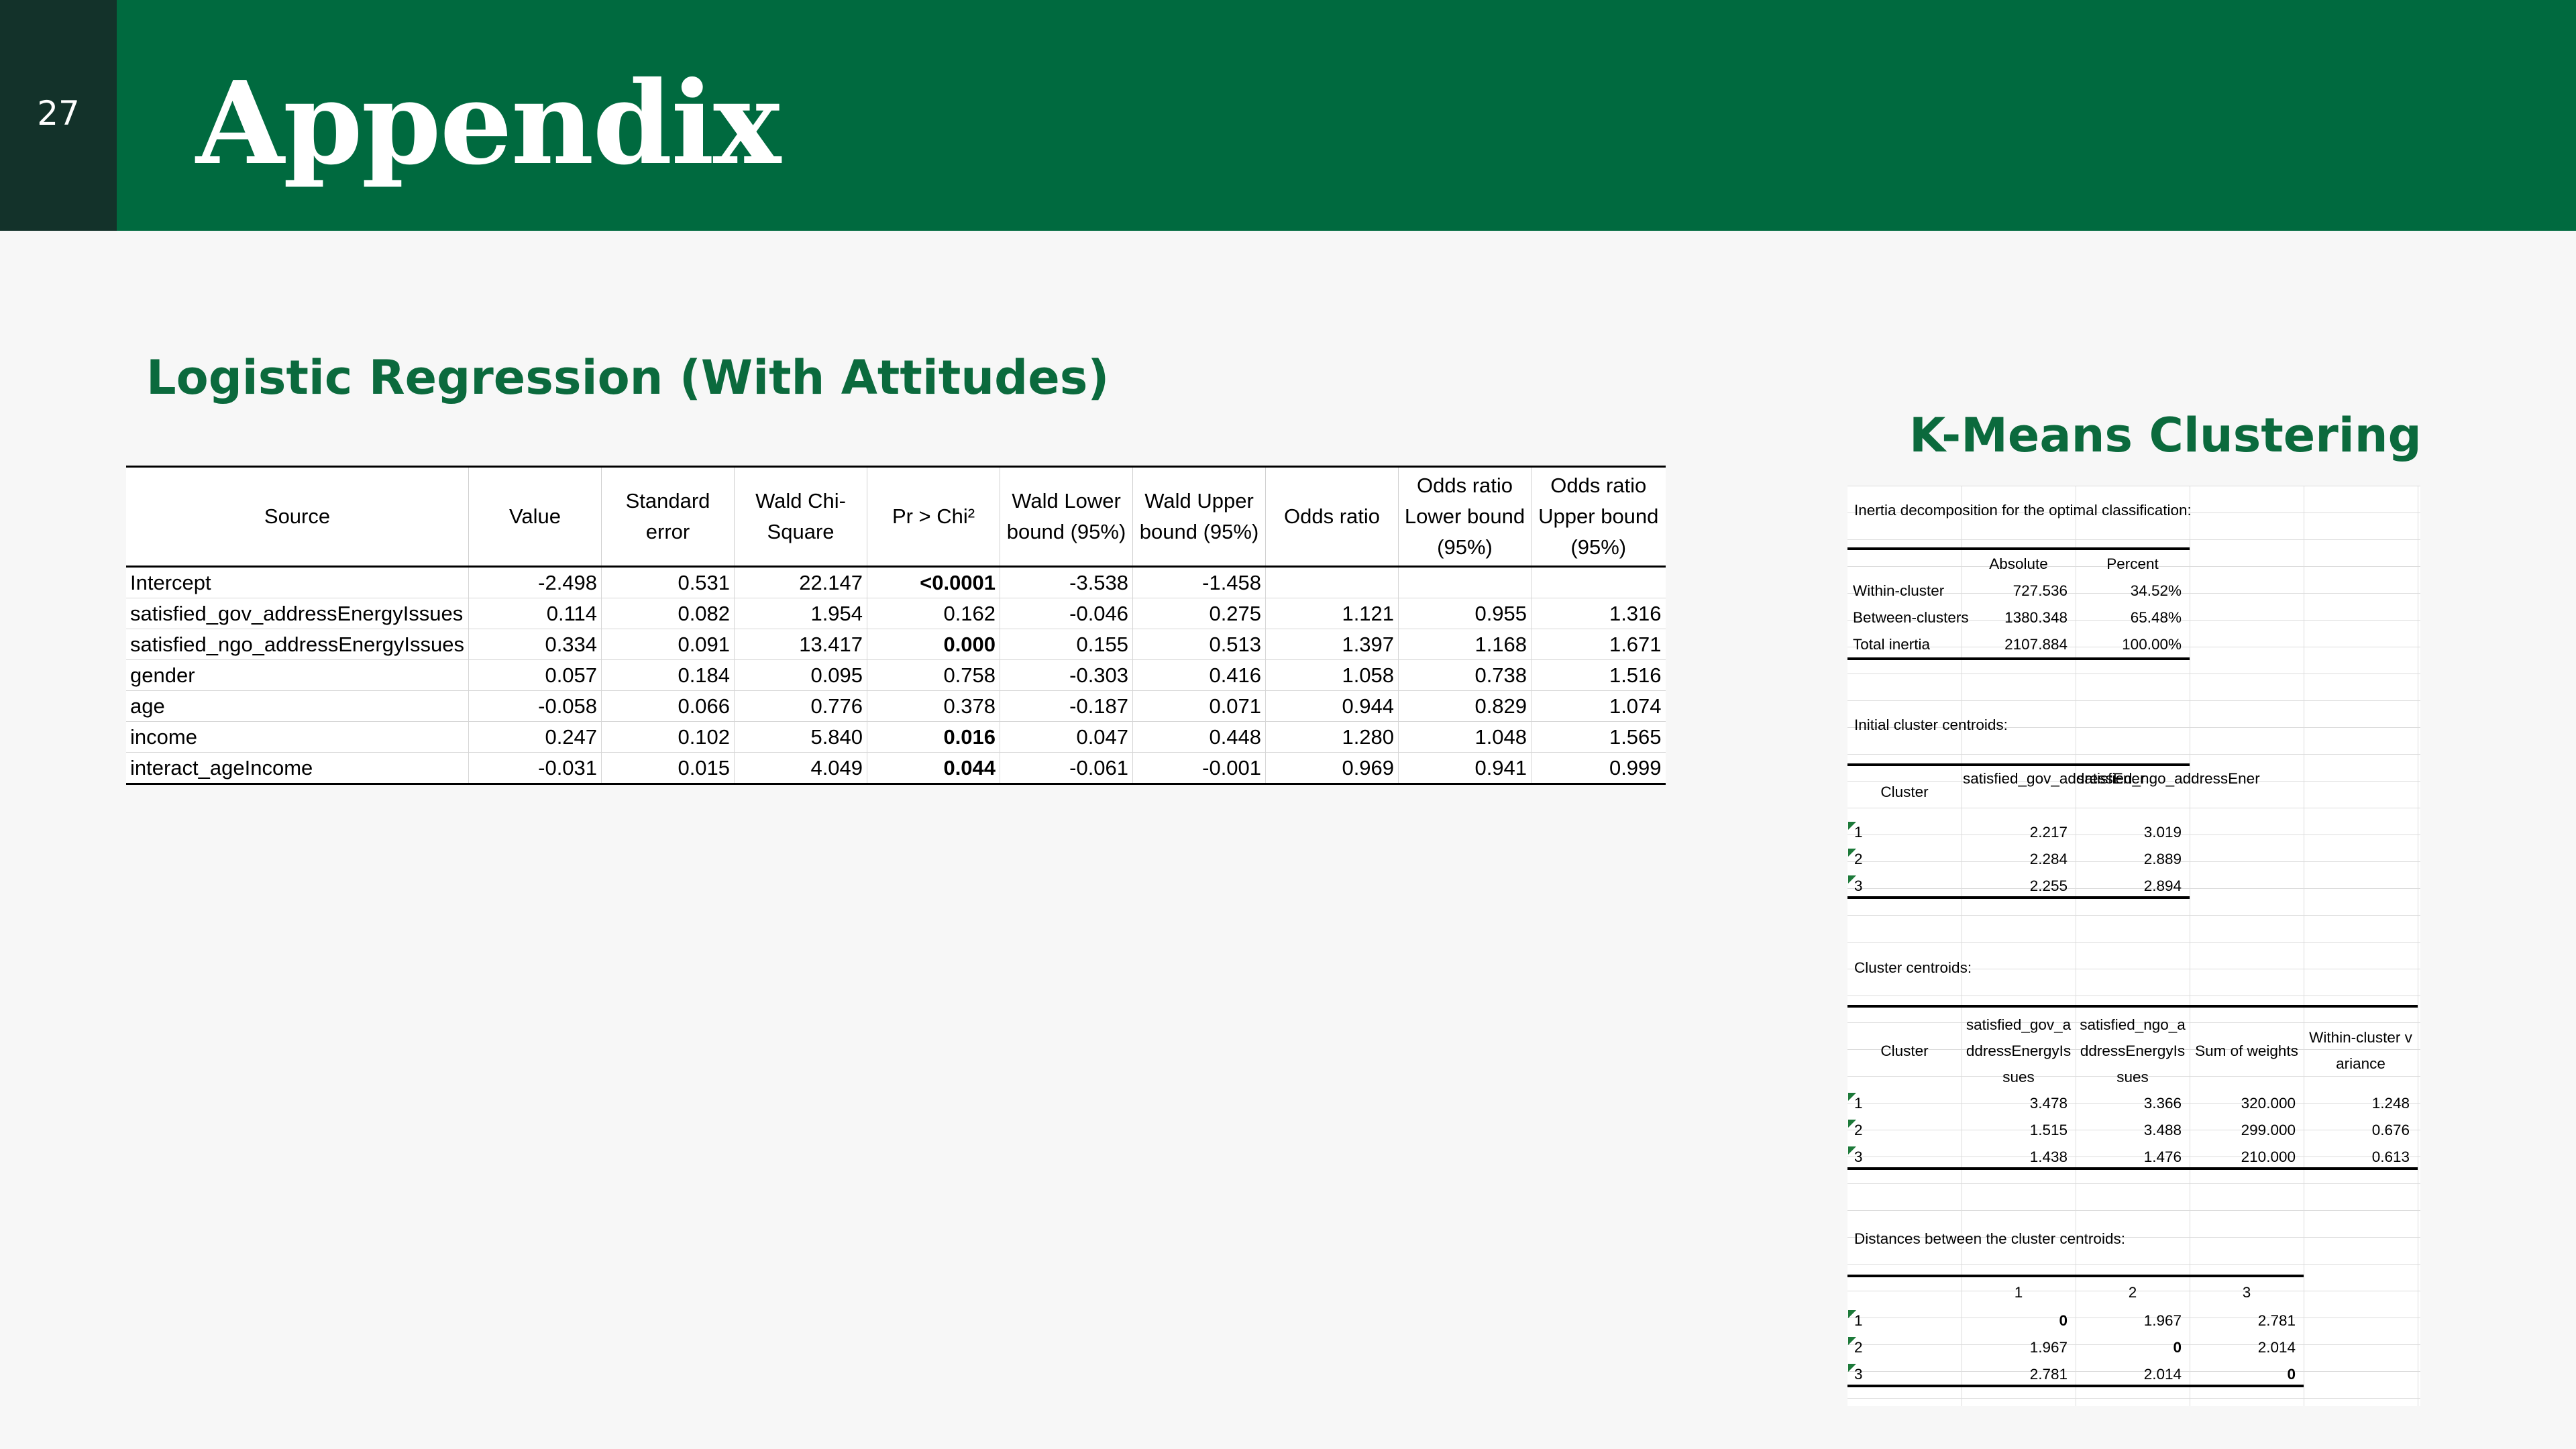  Describe the element at coordinates (1598, 582) in the screenshot. I see `table-cell` at that location.